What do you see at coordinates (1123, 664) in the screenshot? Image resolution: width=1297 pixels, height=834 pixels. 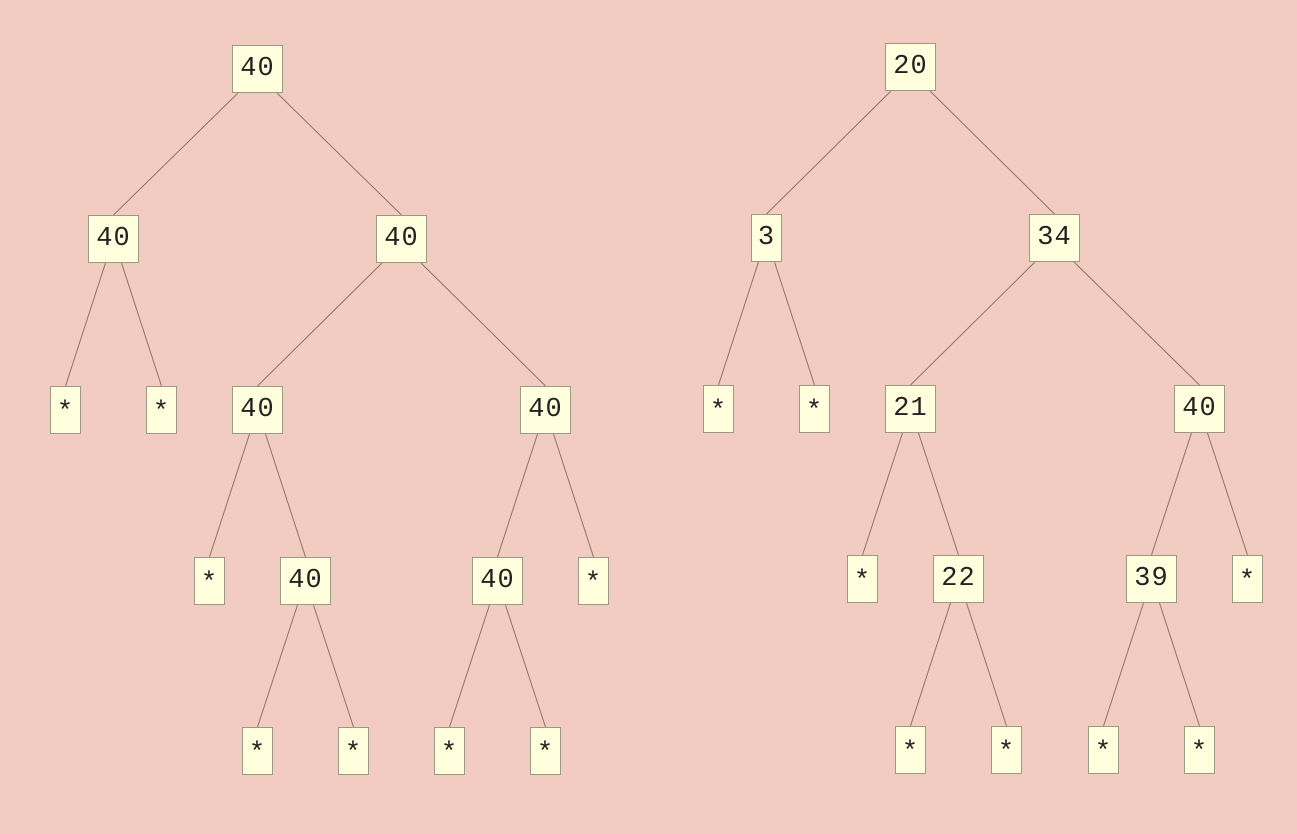 I see `edge-tree2-node-rrl-to-tree2-leaf-rrll` at bounding box center [1123, 664].